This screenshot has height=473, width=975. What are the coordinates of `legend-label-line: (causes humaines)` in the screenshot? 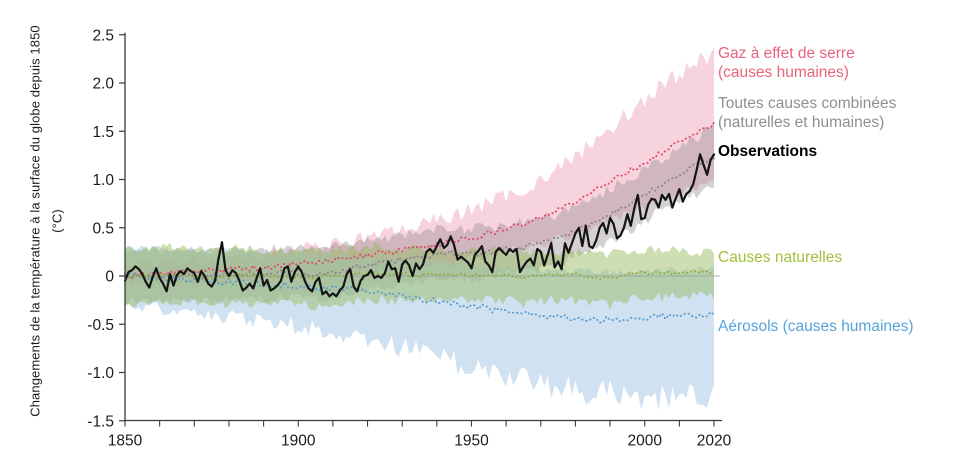 It's located at (783, 72).